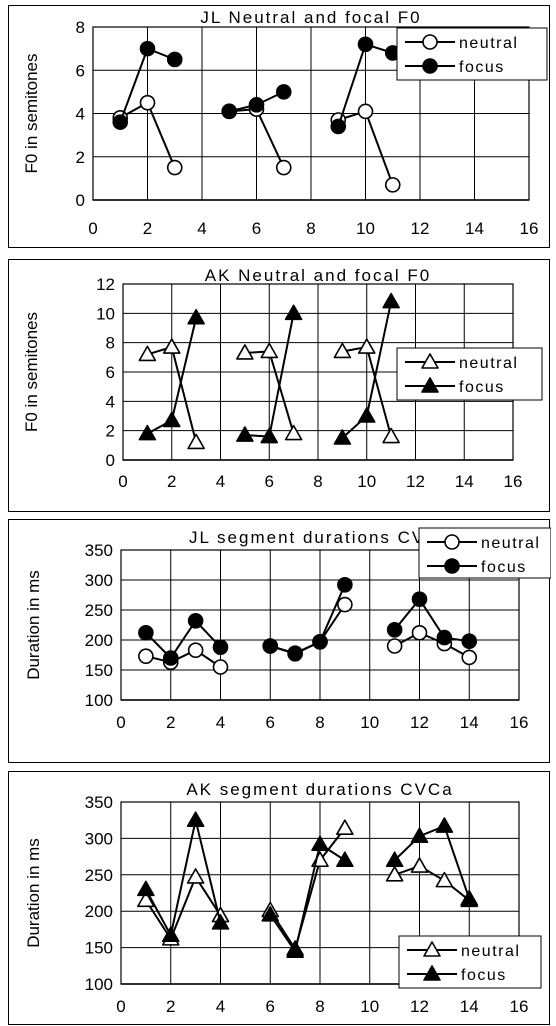  What do you see at coordinates (105, 284) in the screenshot?
I see `y-tick-label: 12` at bounding box center [105, 284].